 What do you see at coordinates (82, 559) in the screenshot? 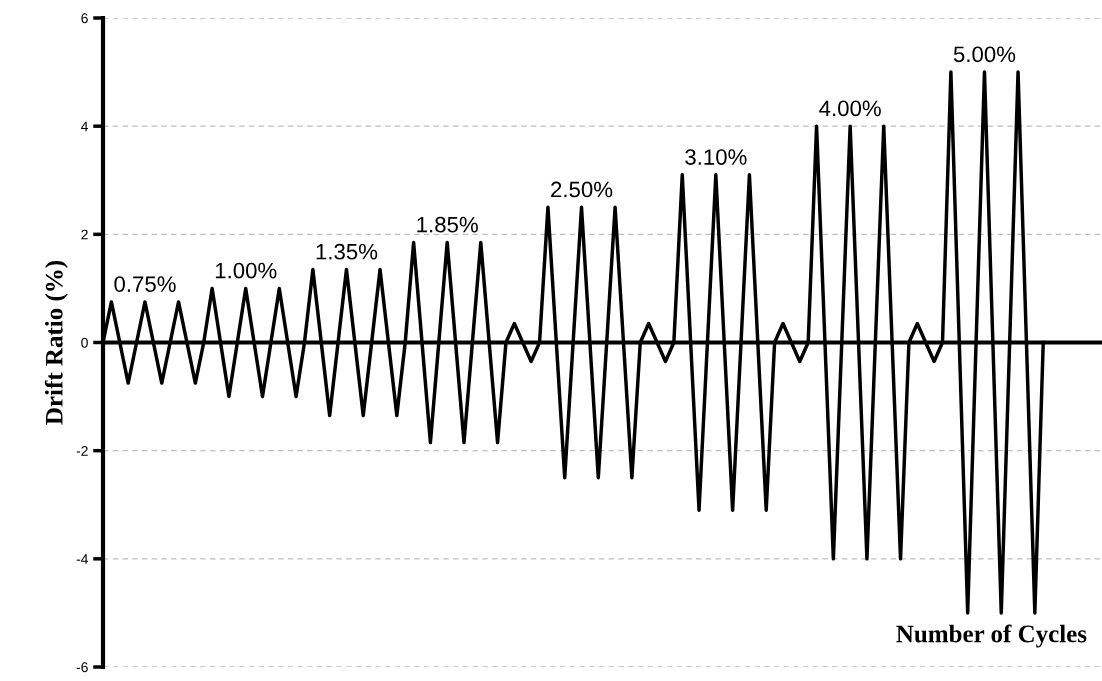
I see `y-tick-label: -4` at bounding box center [82, 559].